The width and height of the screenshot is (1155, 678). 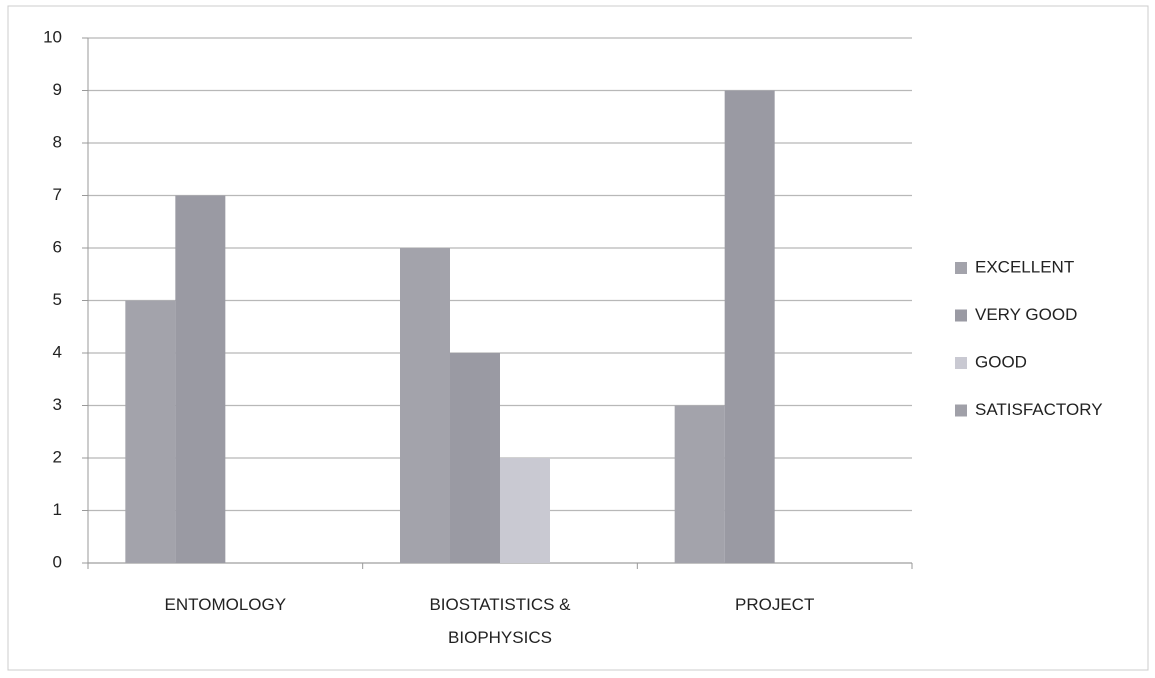 What do you see at coordinates (57, 456) in the screenshot?
I see `y-tick-label: 2` at bounding box center [57, 456].